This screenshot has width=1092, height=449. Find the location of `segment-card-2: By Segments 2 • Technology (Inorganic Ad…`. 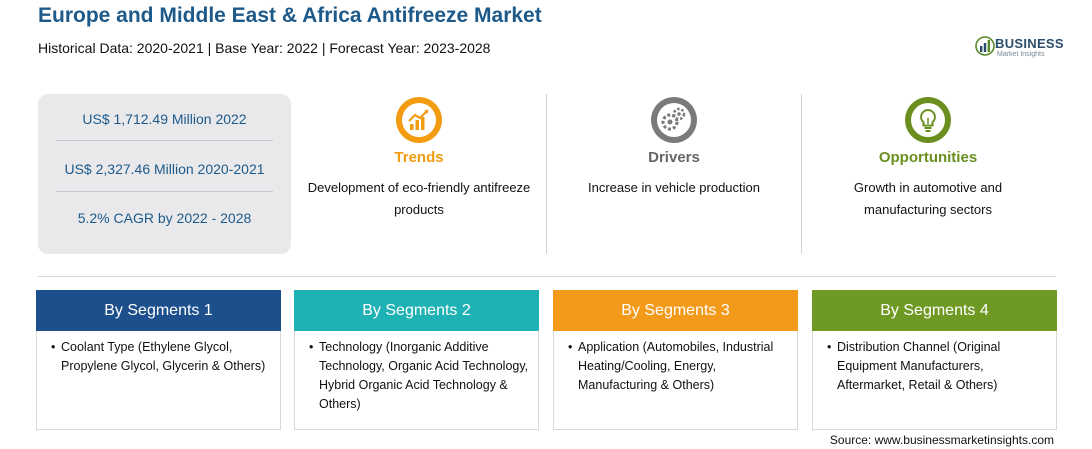

segment-card-2: By Segments 2 • Technology (Inorganic Ad… is located at coordinates (416, 360).